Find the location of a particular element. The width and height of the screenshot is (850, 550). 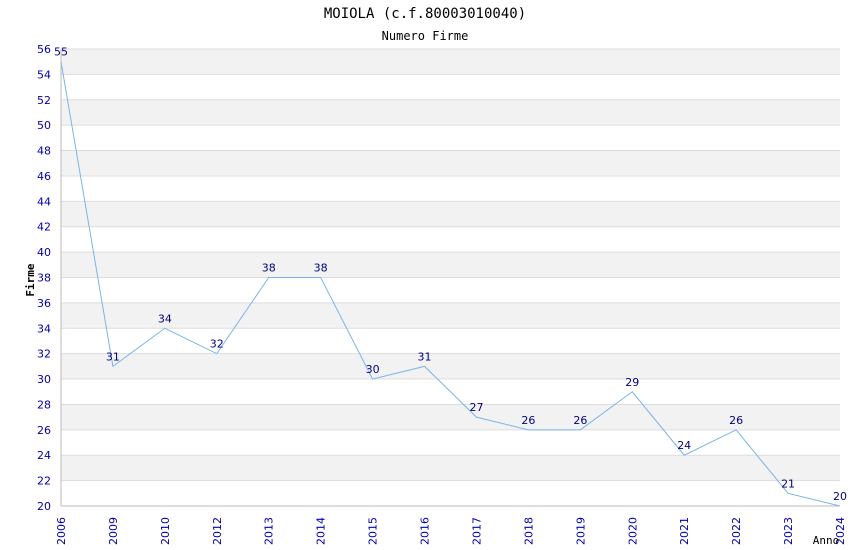

y-tick-label: 32 is located at coordinates (44, 354).